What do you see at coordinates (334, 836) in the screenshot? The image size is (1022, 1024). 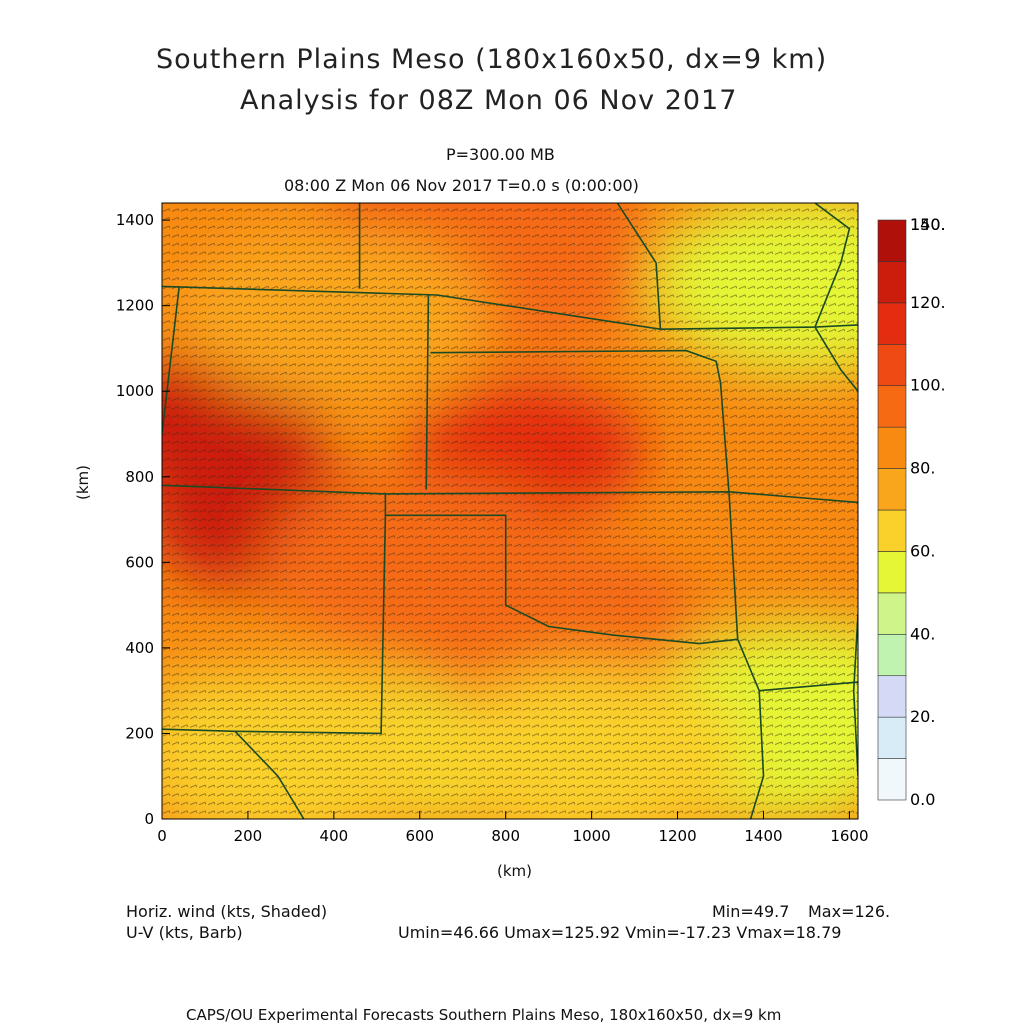 I see `x-tick-label: 400` at bounding box center [334, 836].